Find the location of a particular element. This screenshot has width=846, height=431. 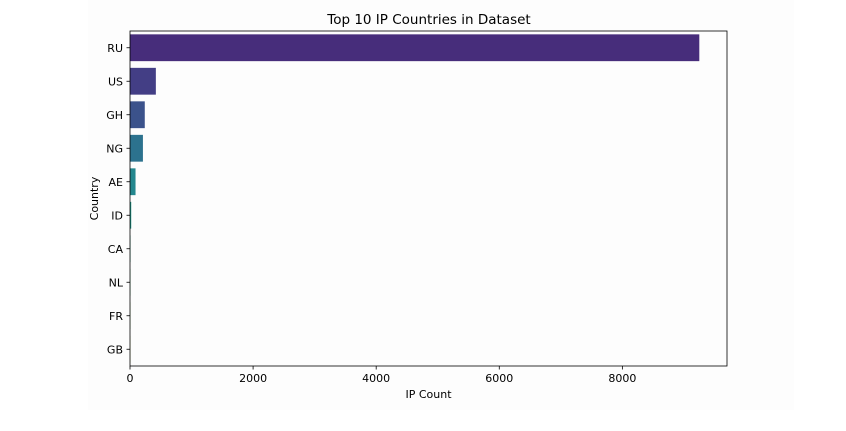

x-tick-label: 4000 is located at coordinates (376, 378).